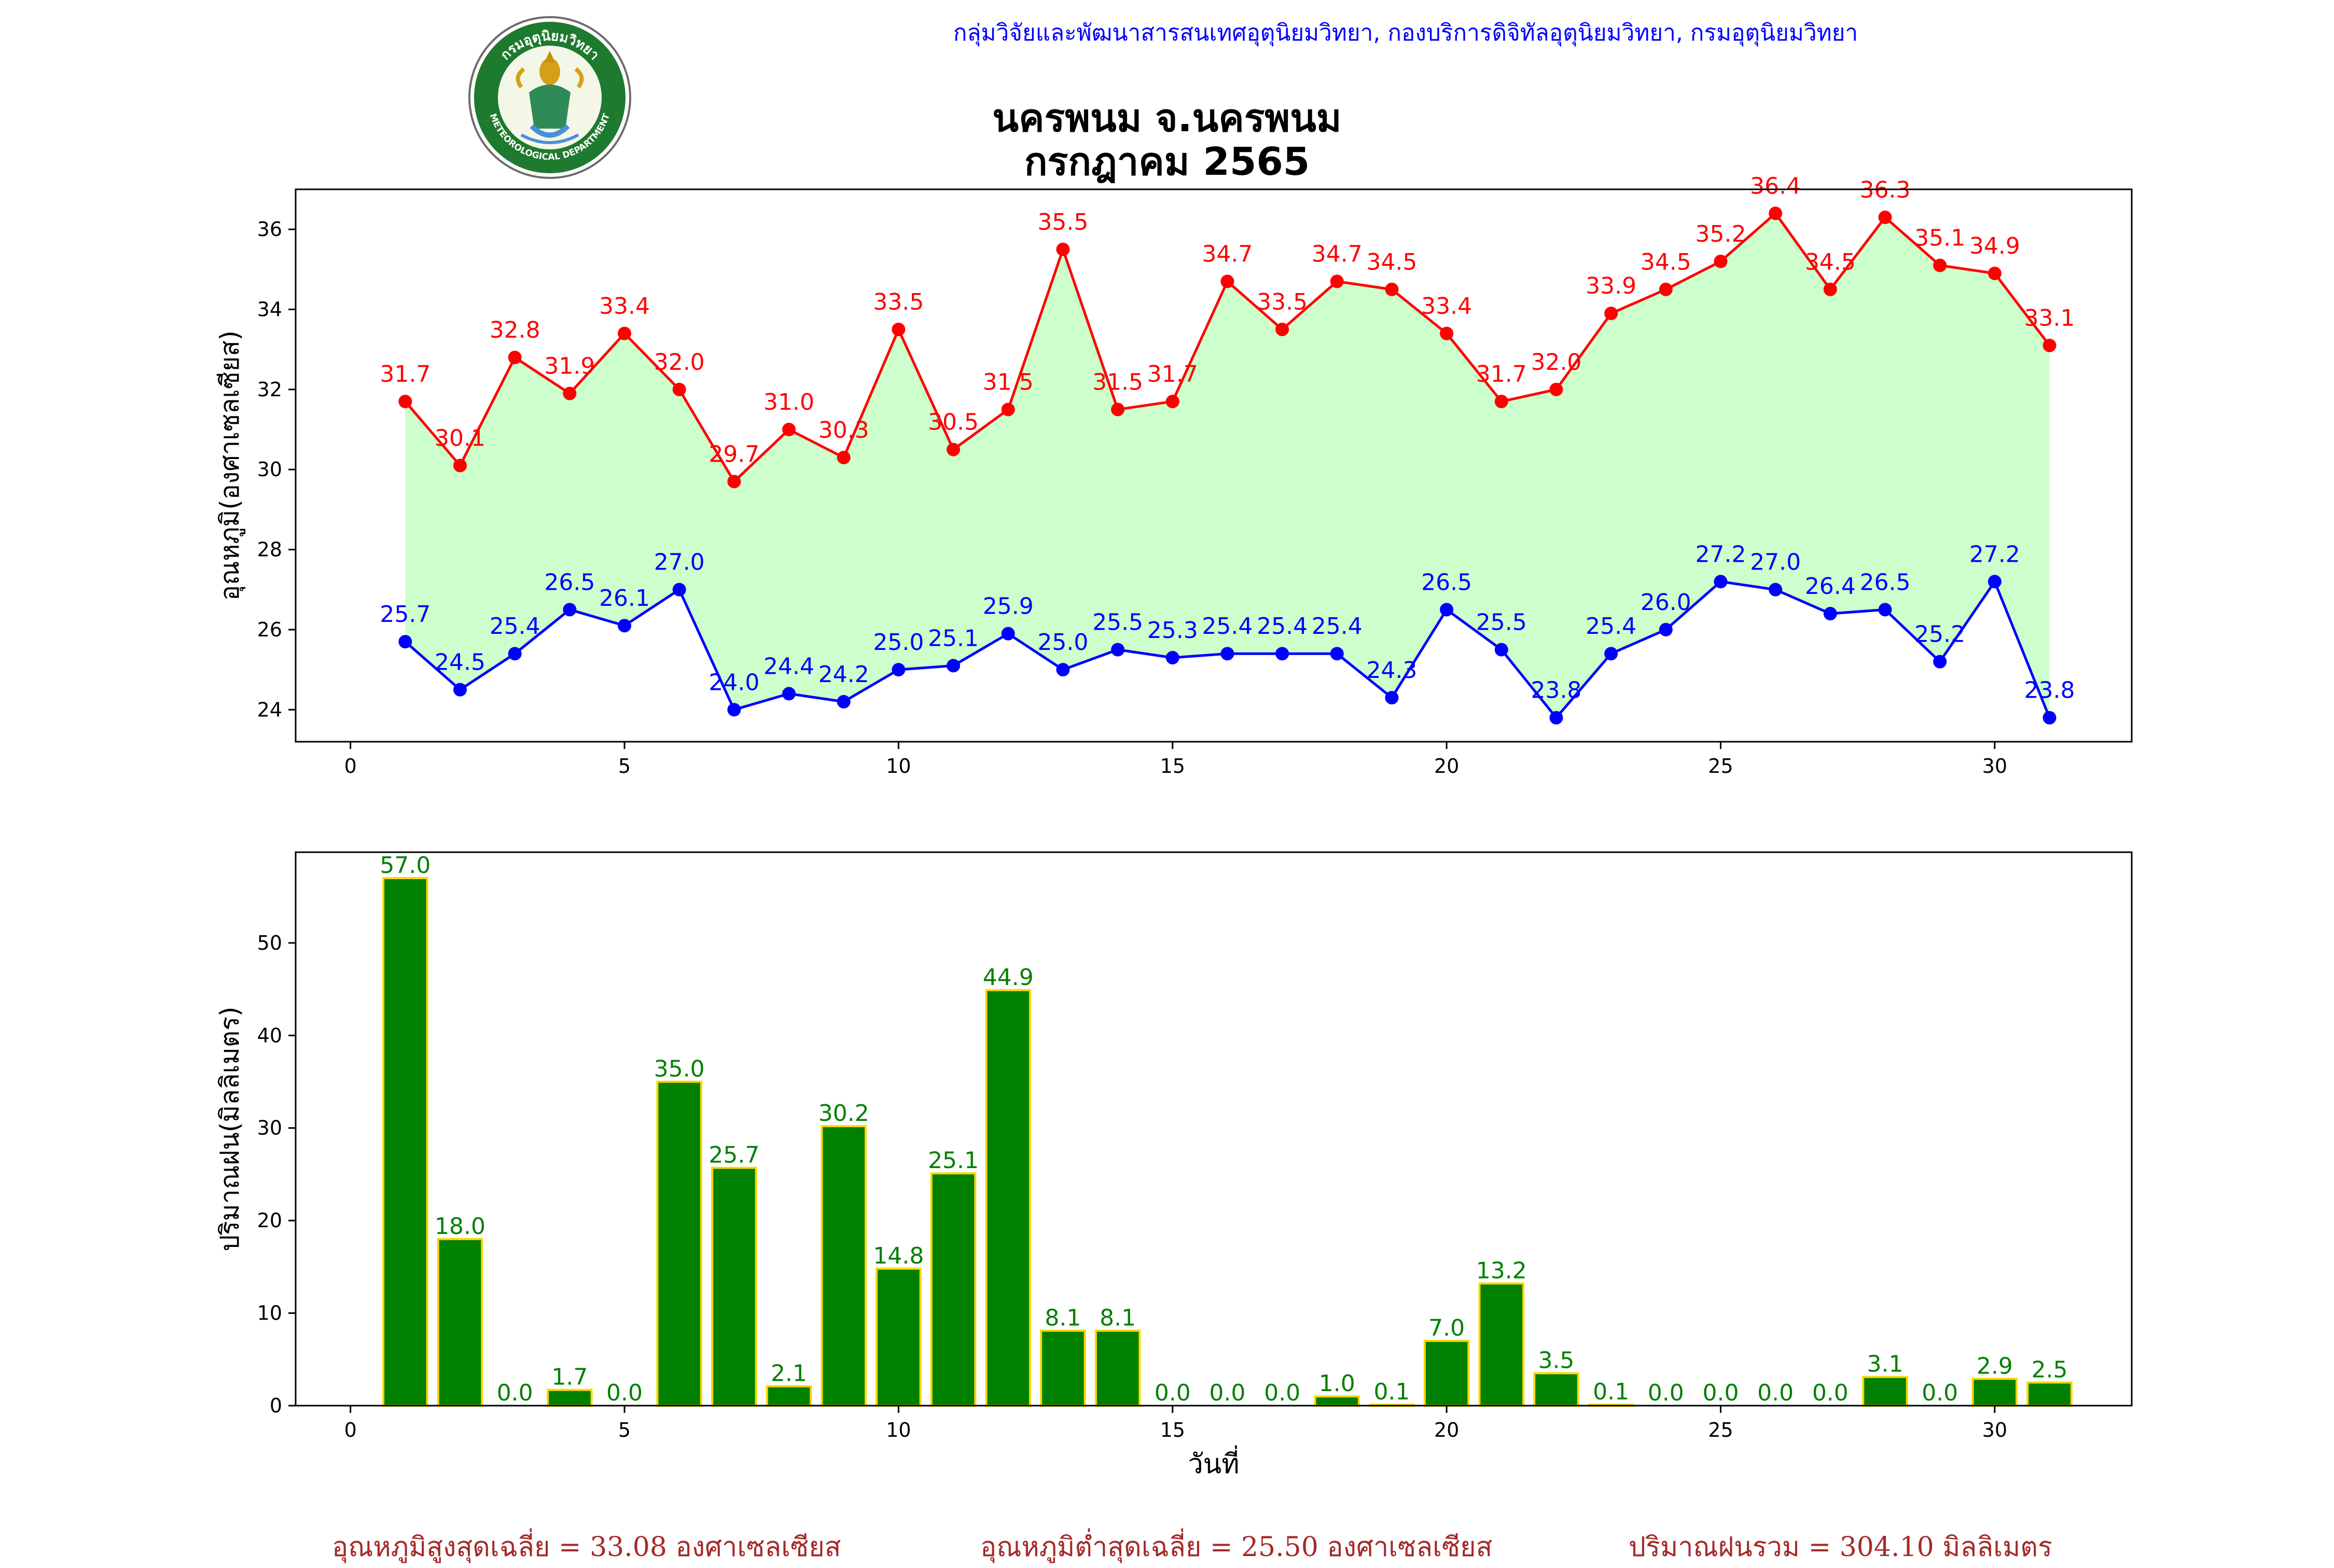  Describe the element at coordinates (1885, 1364) in the screenshot. I see `rain-data-label: 3.1` at that location.